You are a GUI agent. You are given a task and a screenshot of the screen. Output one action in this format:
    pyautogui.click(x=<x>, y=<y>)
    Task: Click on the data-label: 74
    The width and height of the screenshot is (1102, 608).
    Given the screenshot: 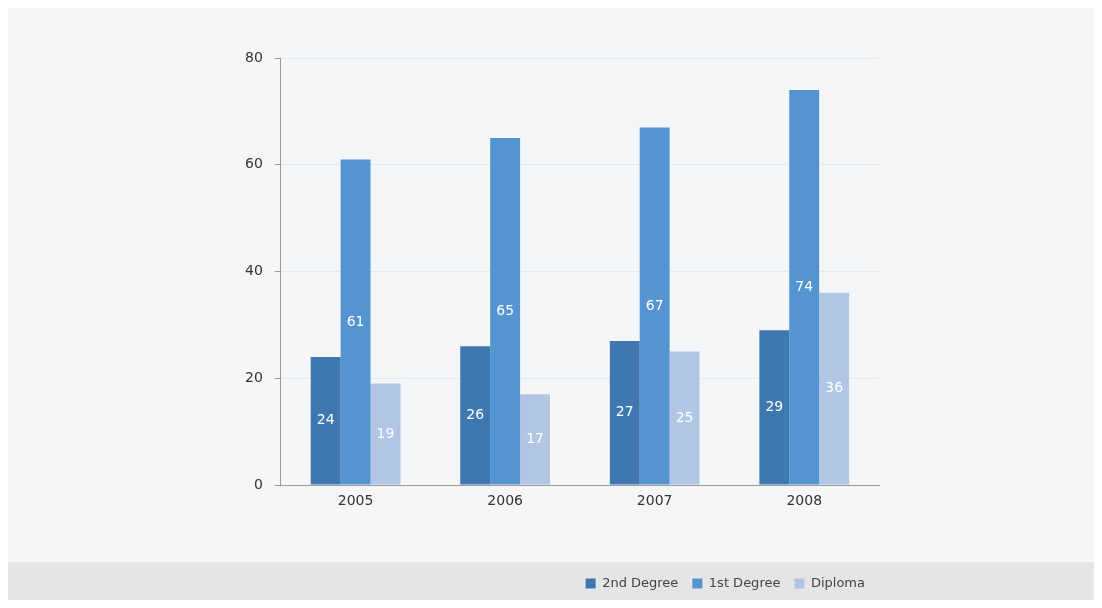 What is the action you would take?
    pyautogui.click(x=804, y=285)
    